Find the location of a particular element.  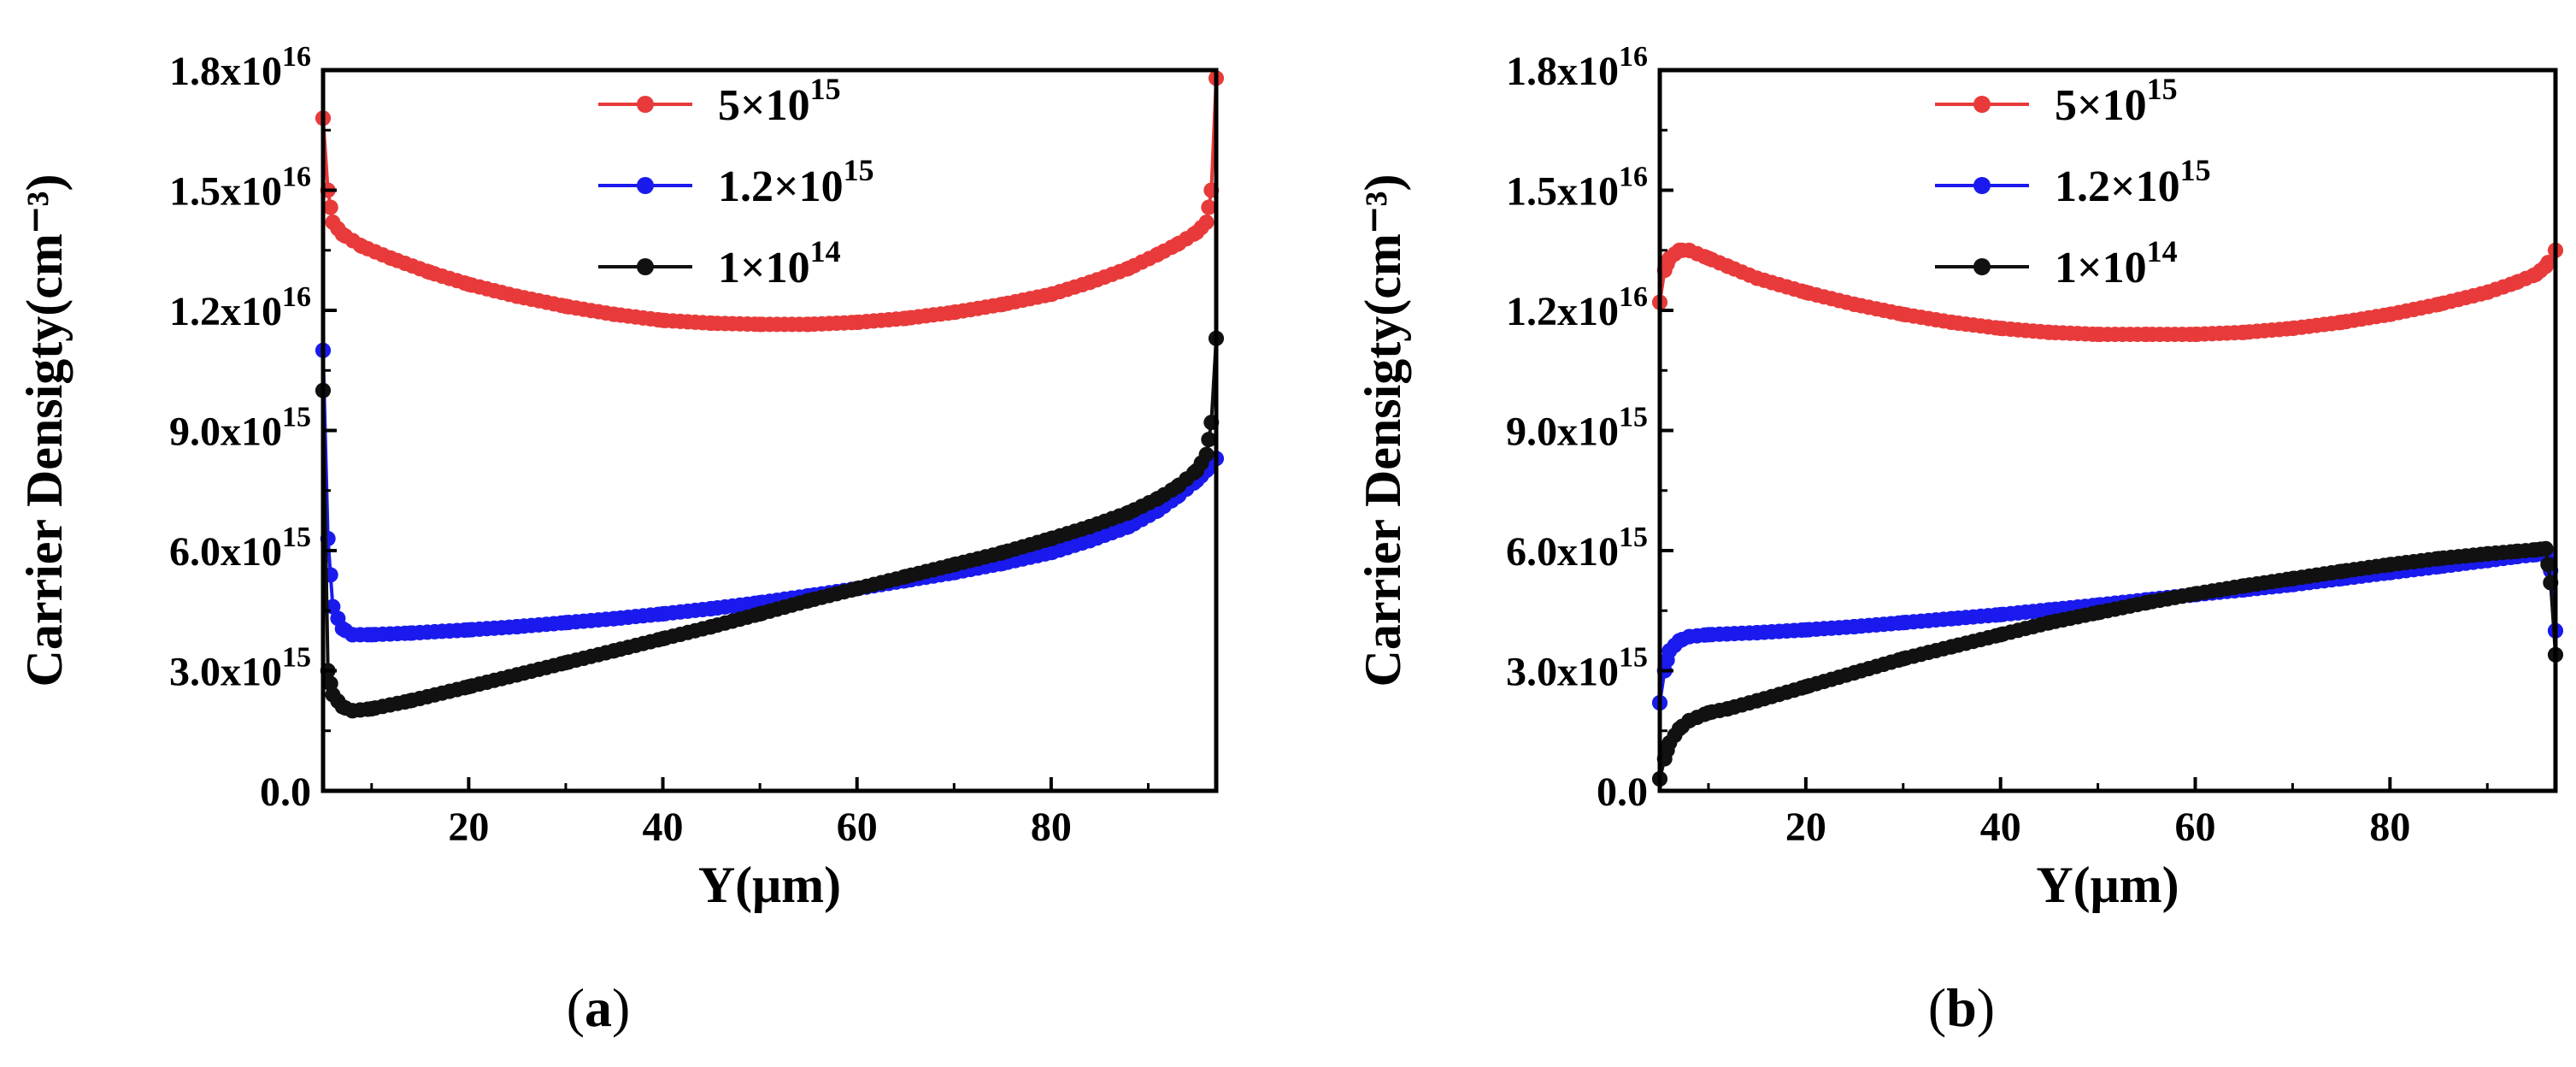

panel-label: (b) is located at coordinates (1961, 1007).